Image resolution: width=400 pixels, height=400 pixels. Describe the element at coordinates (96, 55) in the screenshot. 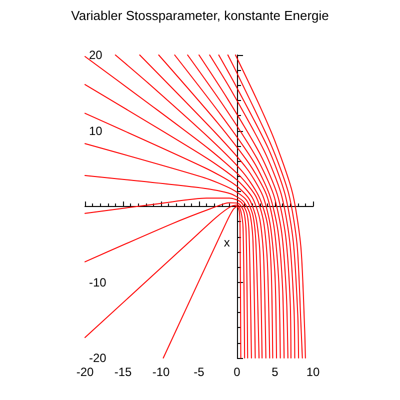

I see `y-tick-label: 20` at that location.